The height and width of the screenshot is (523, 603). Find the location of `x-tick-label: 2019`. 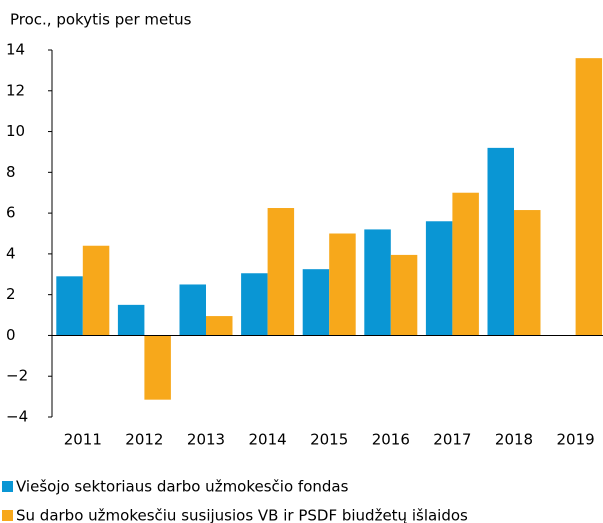

x-tick-label: 2019 is located at coordinates (576, 440).